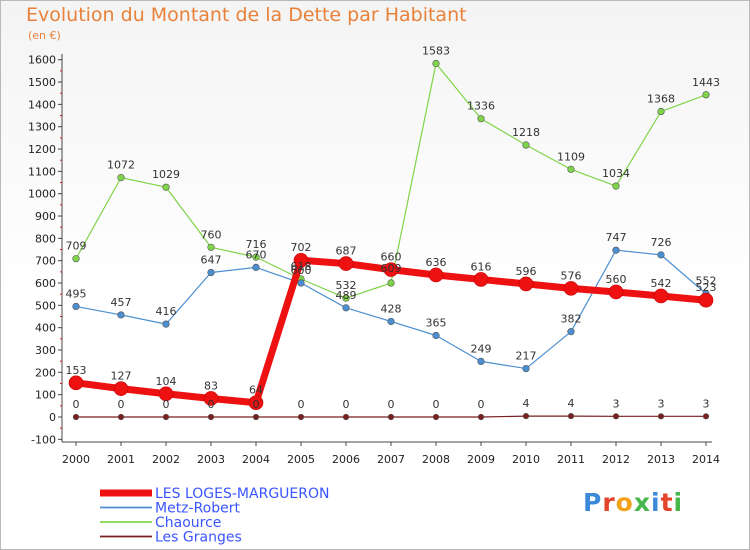  Describe the element at coordinates (436, 51) in the screenshot. I see `data-label: 1583` at that location.